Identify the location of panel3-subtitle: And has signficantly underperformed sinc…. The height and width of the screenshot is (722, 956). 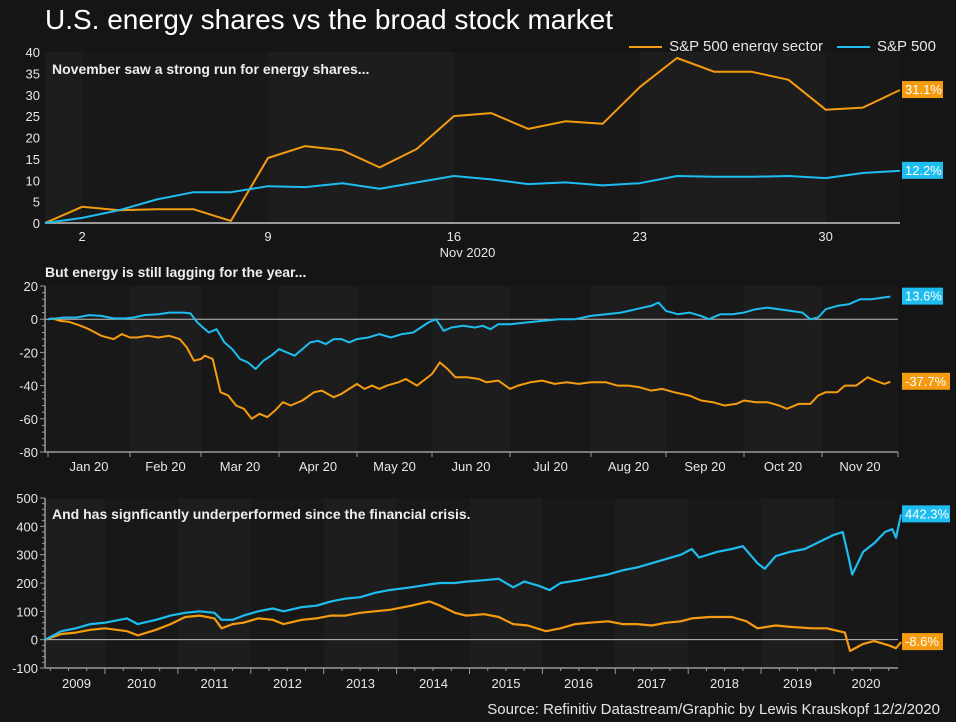
(261, 514).